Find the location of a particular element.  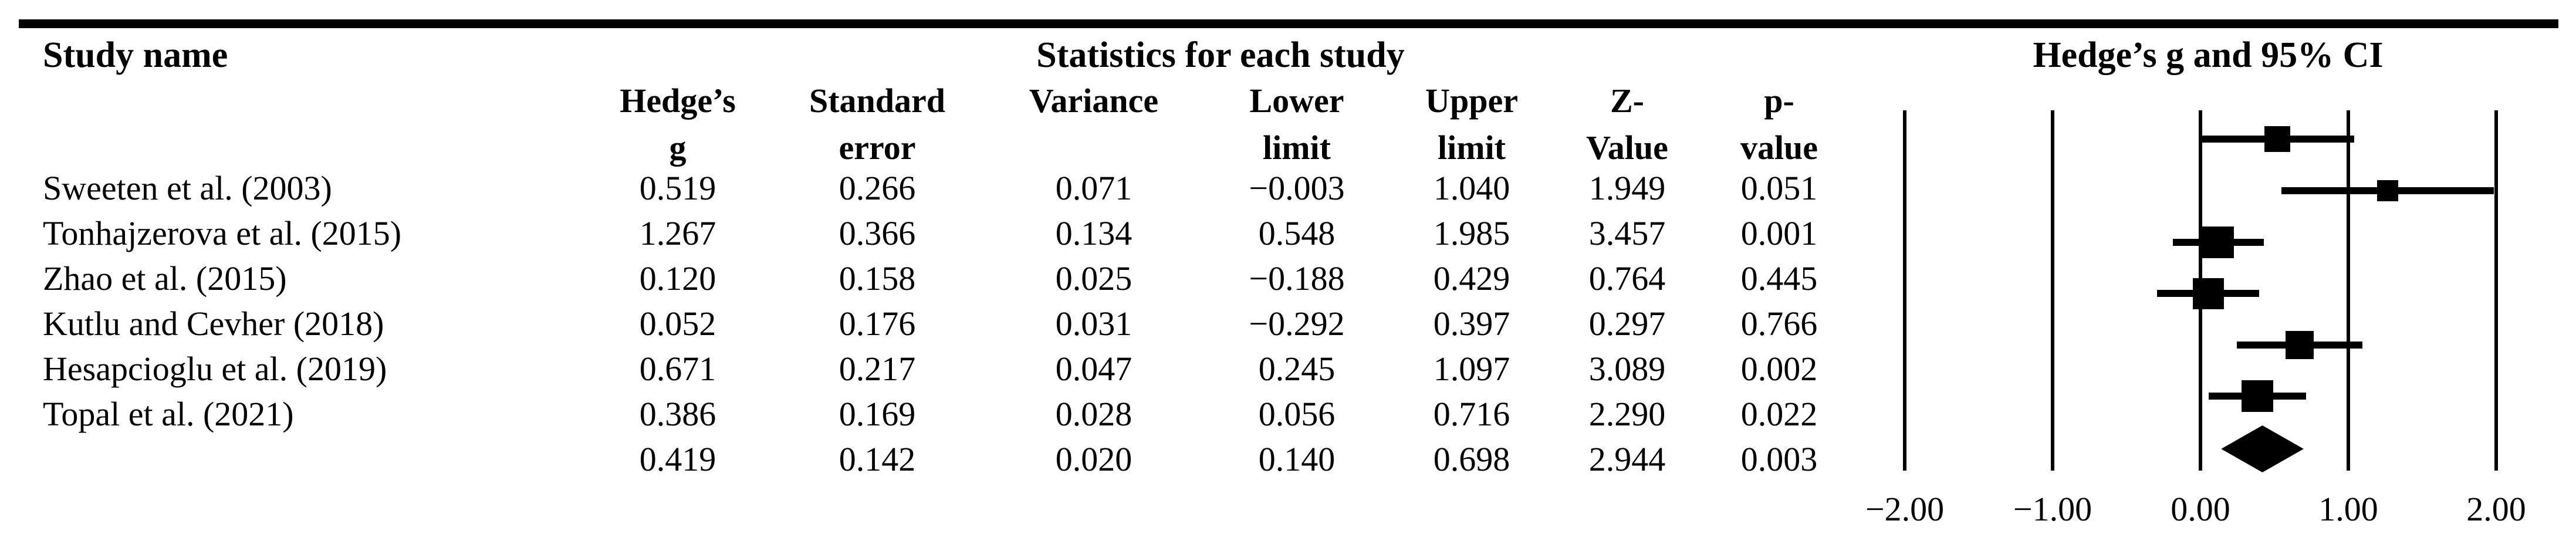

study-row-cell: 0.047 is located at coordinates (1094, 369).